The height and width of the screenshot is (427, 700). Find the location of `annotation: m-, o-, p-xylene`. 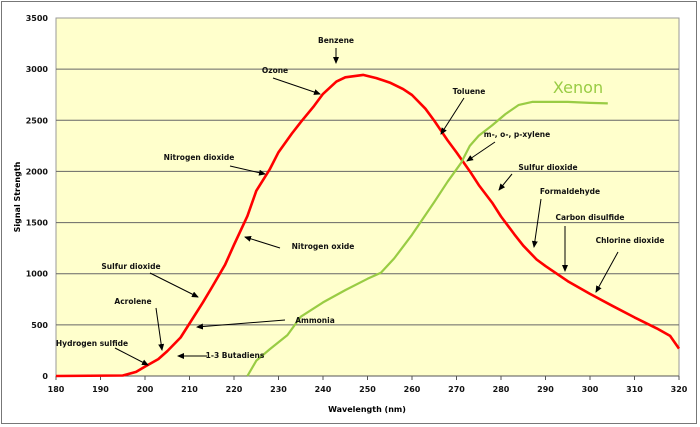

annotation: m-, o-, p-xylene is located at coordinates (508, 146).